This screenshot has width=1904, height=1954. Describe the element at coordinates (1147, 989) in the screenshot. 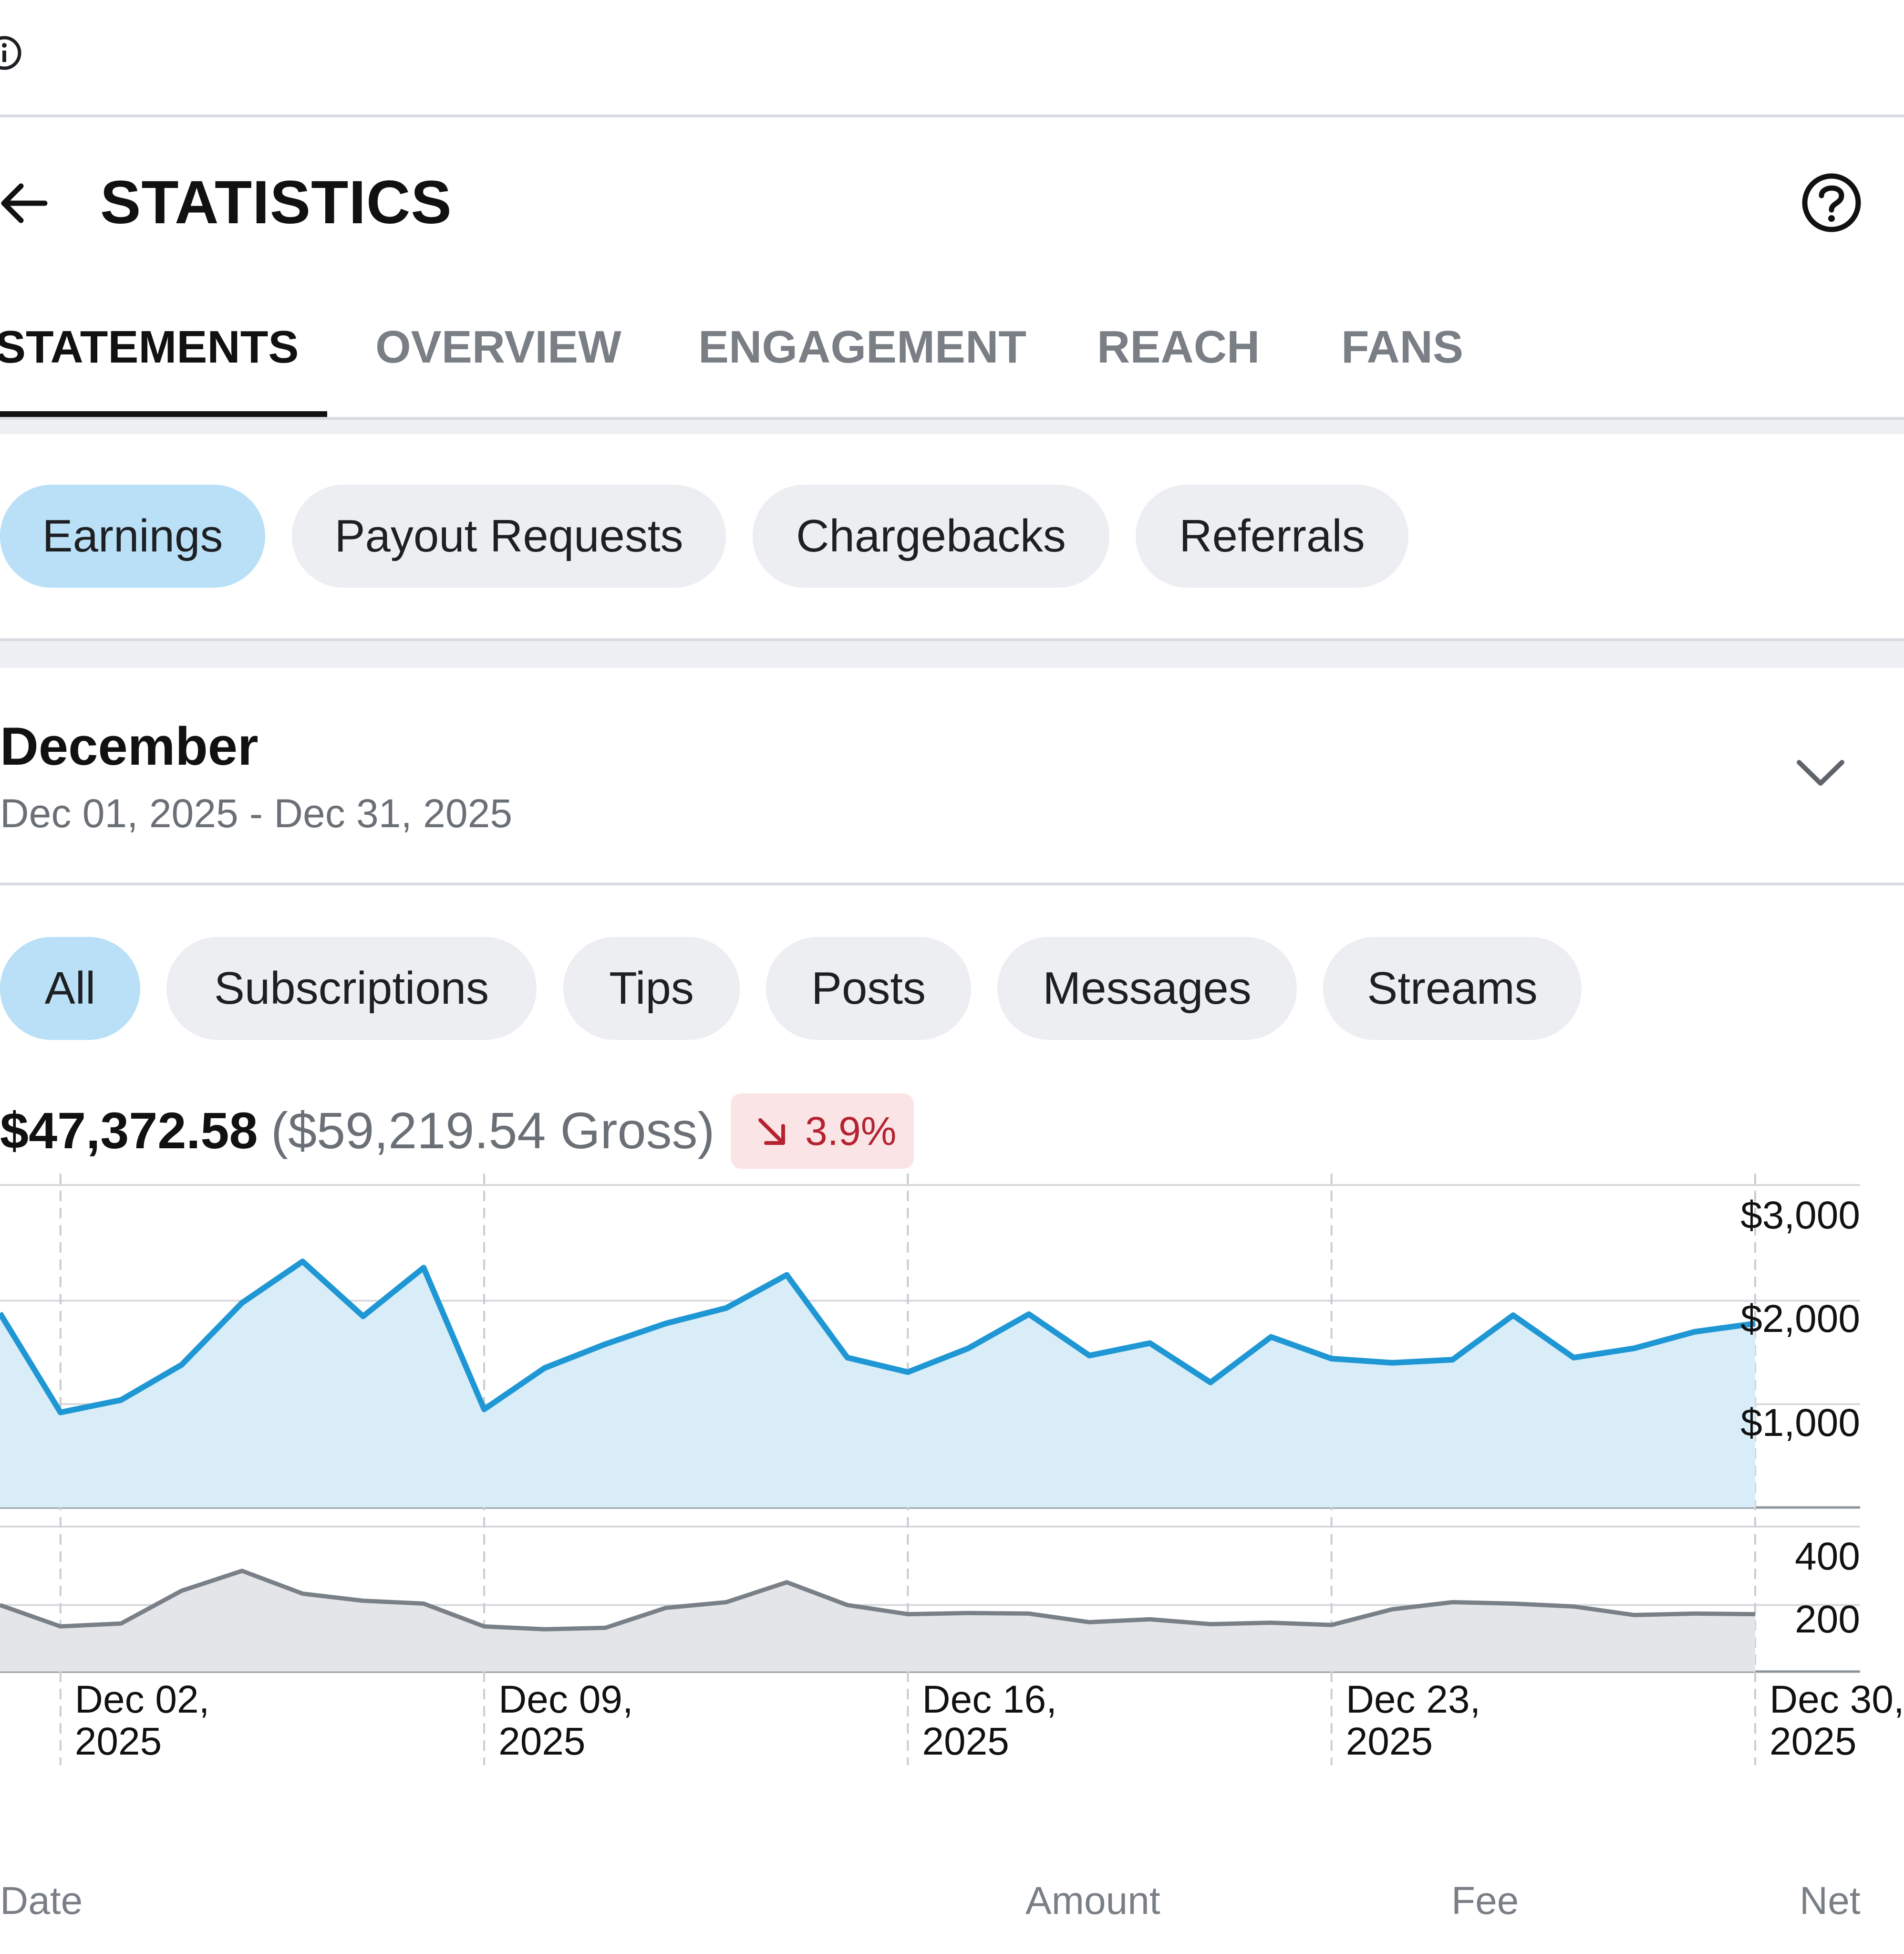

I see `category-messages: Messages` at that location.